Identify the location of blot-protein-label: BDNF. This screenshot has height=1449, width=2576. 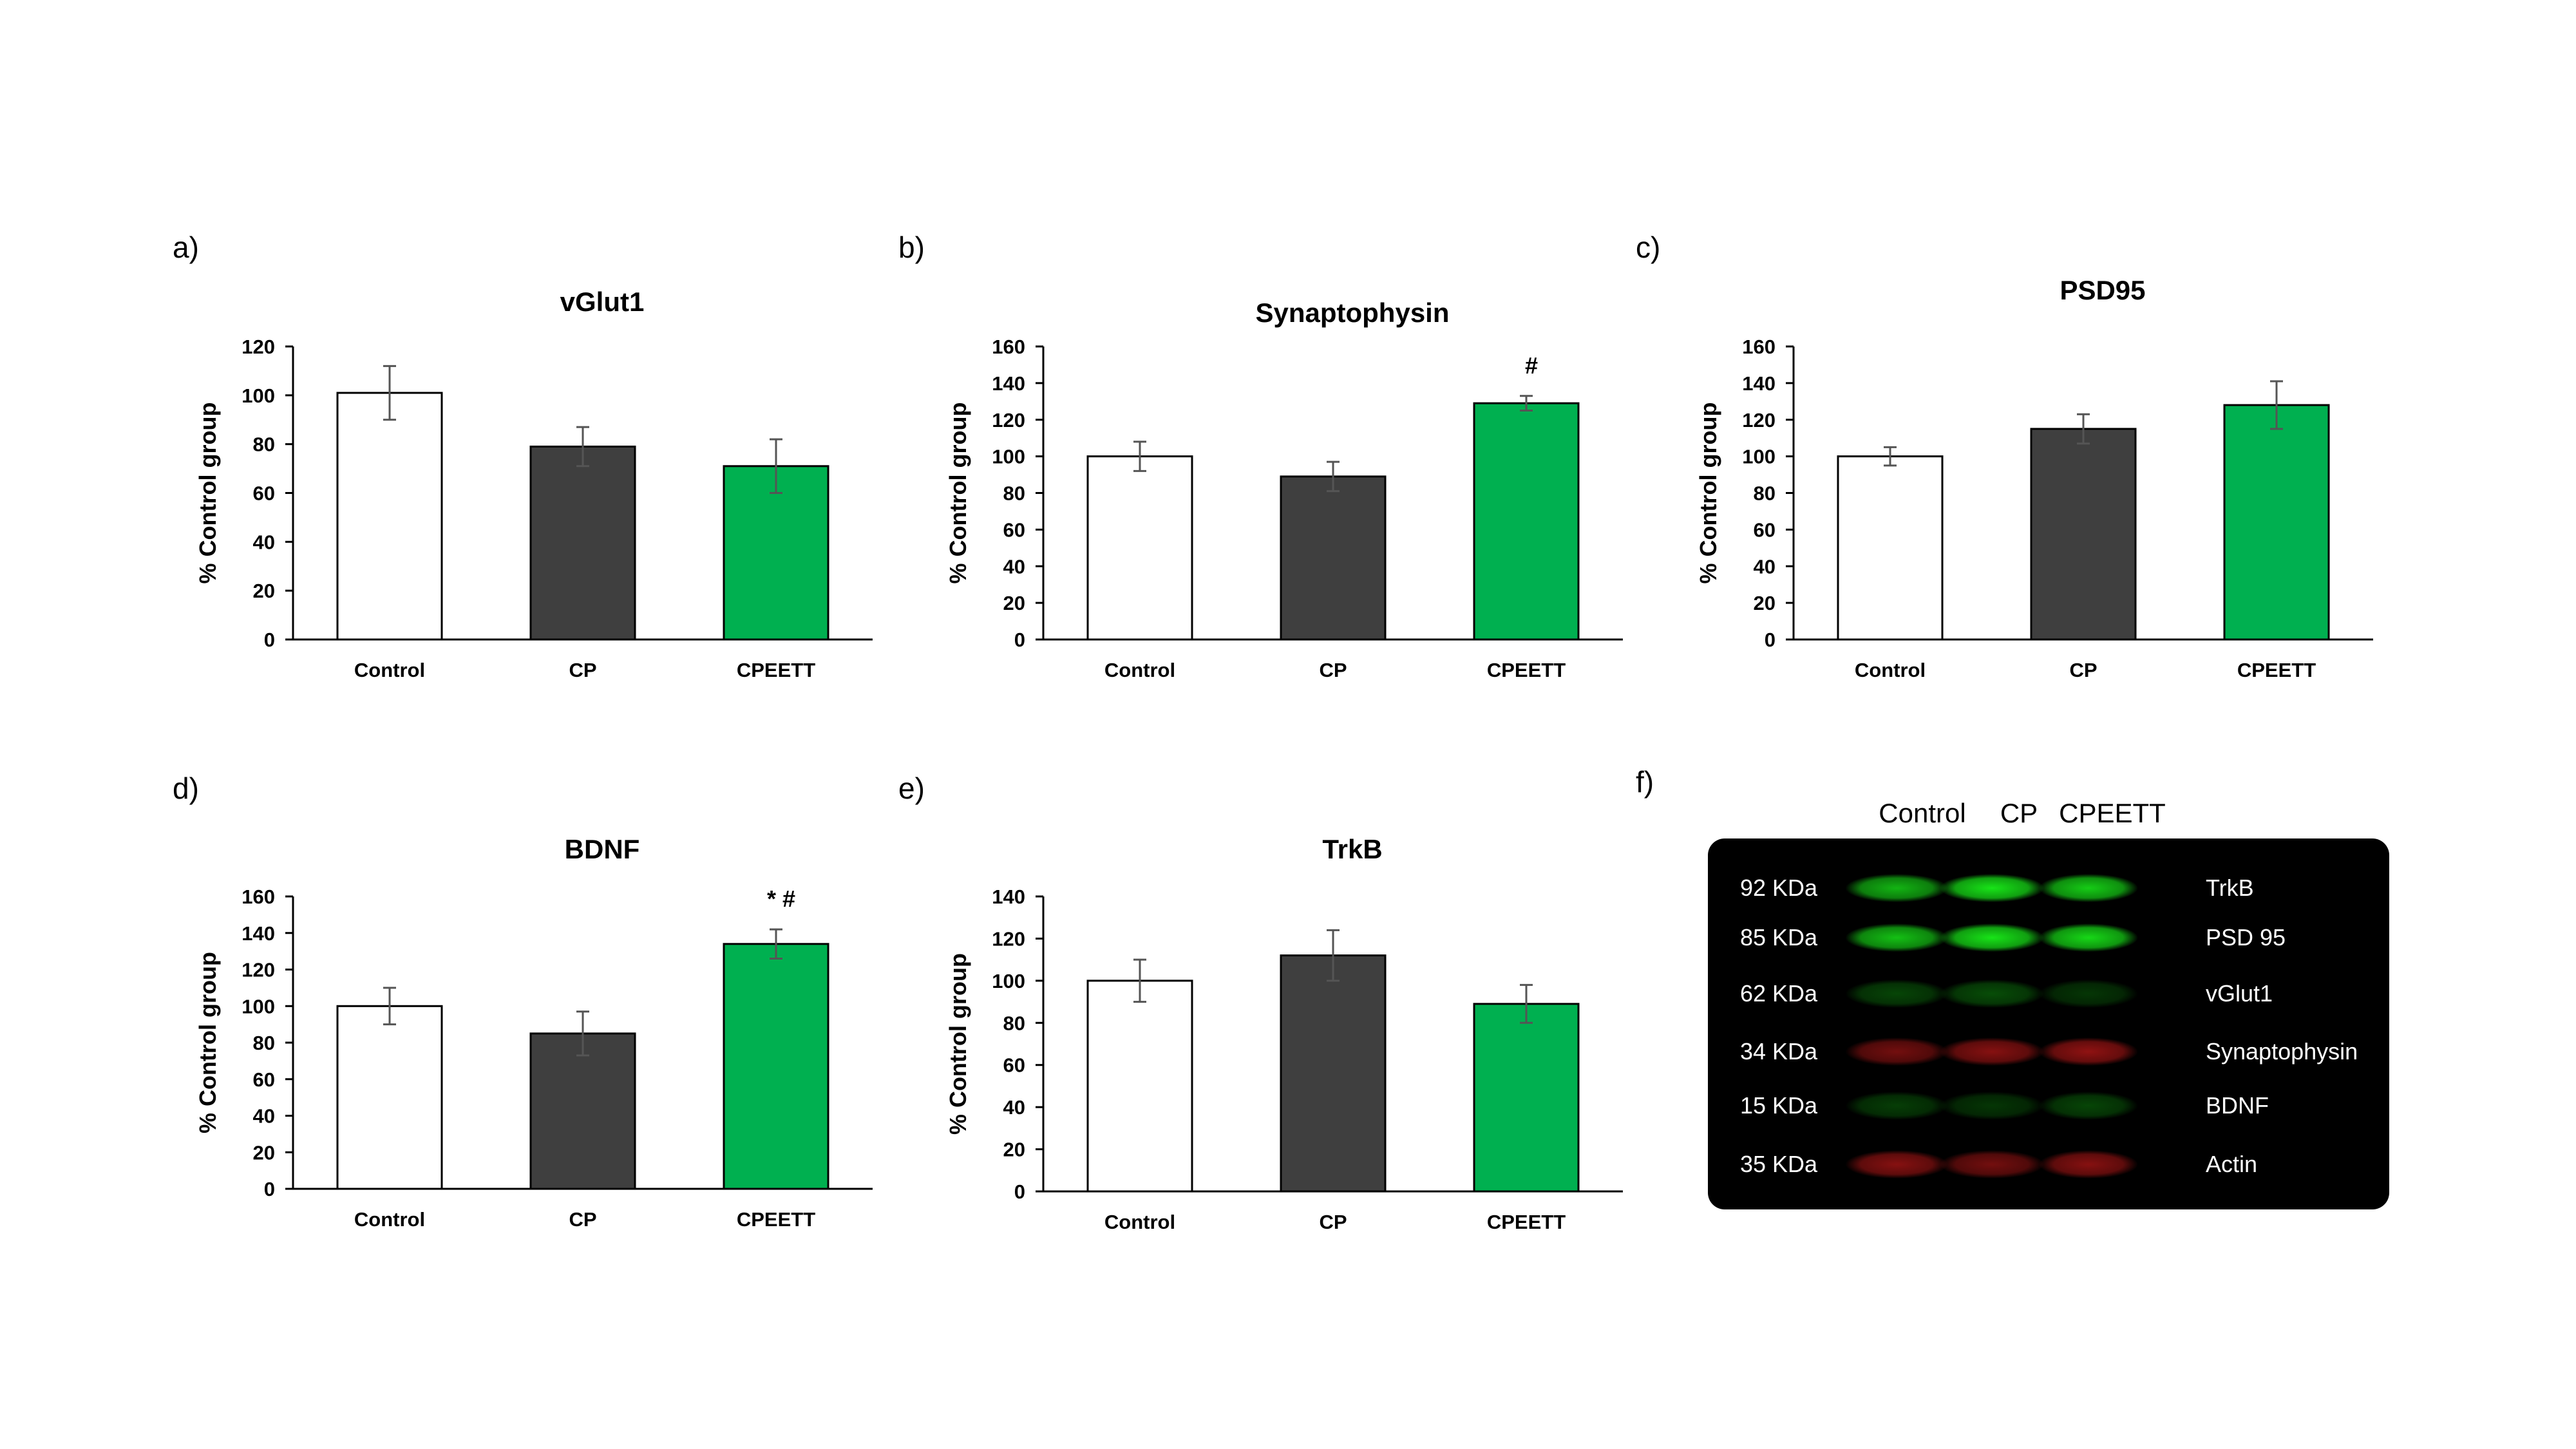
(2237, 1105).